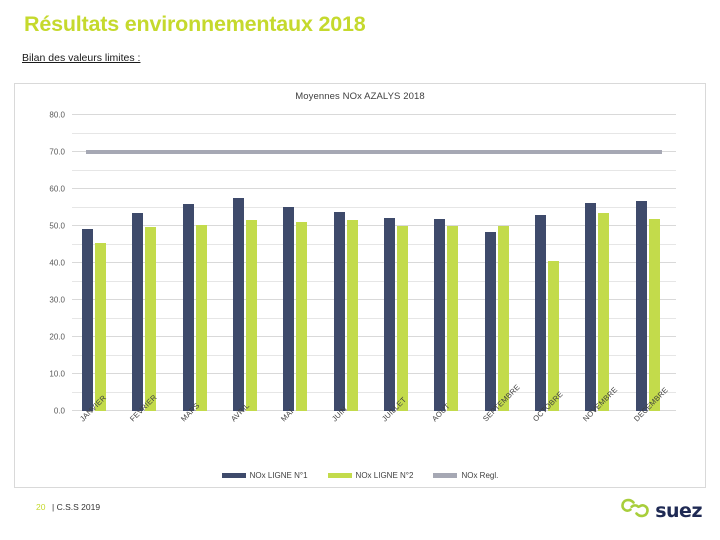  I want to click on legend-item-nox-regl: NOx Regl., so click(465, 475).